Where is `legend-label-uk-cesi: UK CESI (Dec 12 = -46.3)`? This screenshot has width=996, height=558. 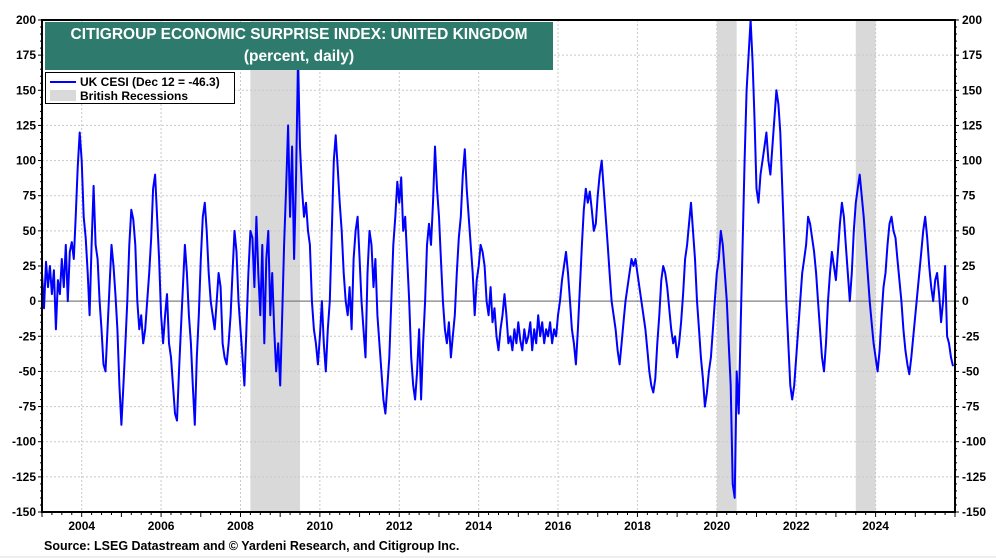
legend-label-uk-cesi: UK CESI (Dec 12 = -46.3) is located at coordinates (150, 82).